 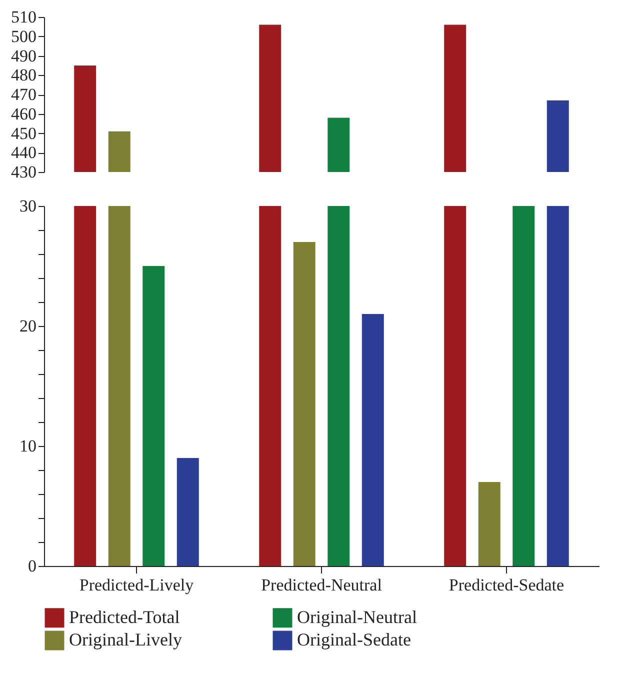 What do you see at coordinates (28, 326) in the screenshot?
I see `y-tick-label: 20` at bounding box center [28, 326].